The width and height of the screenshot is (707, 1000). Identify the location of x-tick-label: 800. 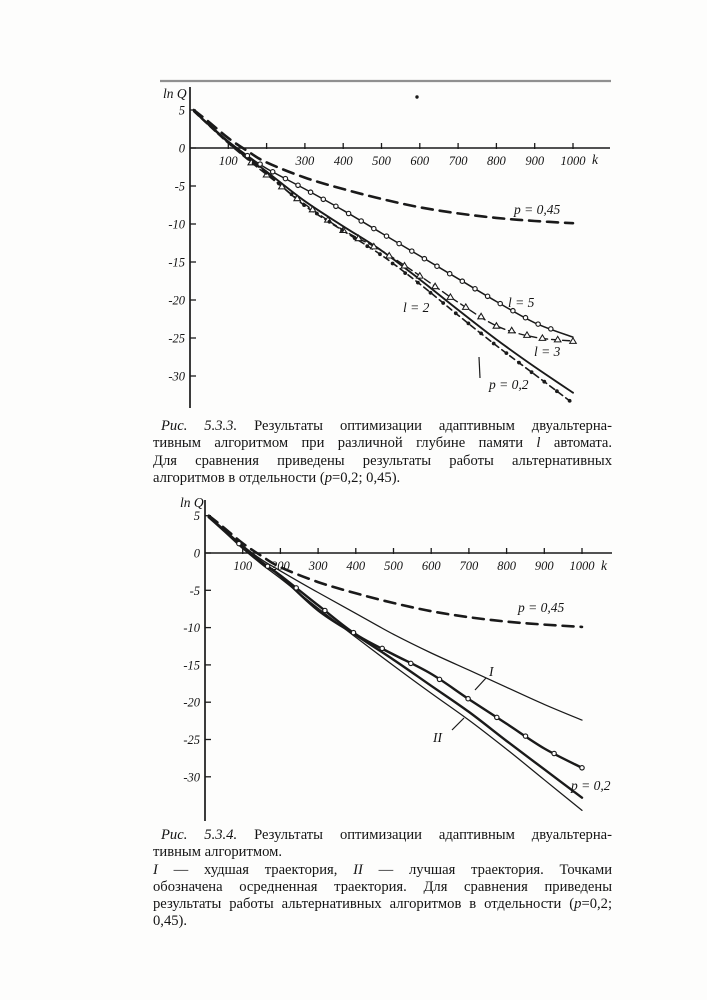
(497, 161).